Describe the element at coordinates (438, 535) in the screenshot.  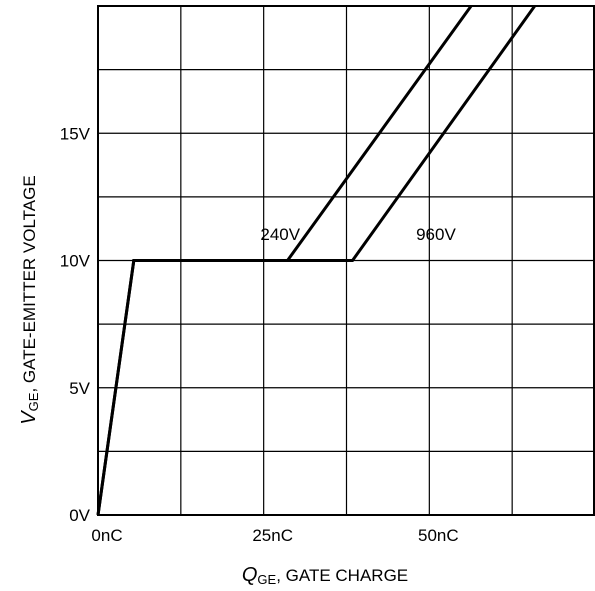
I see `x-tick-label-50nC: 50nC` at that location.